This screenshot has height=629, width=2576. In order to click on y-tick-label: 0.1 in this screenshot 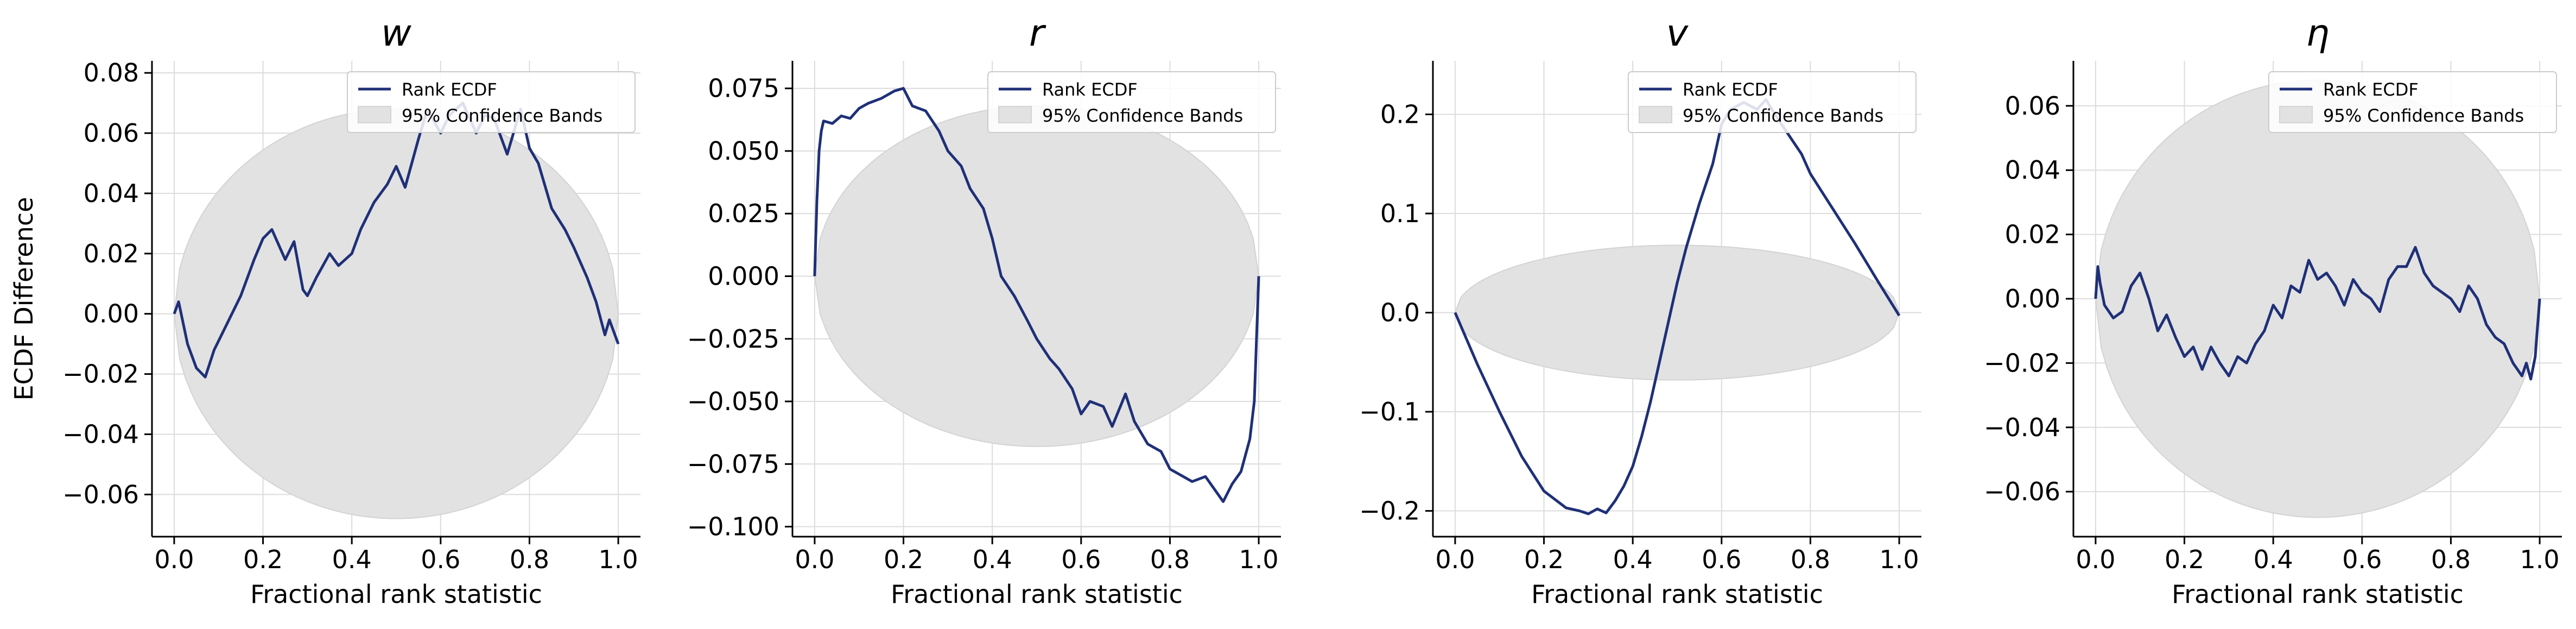, I will do `click(1400, 214)`.